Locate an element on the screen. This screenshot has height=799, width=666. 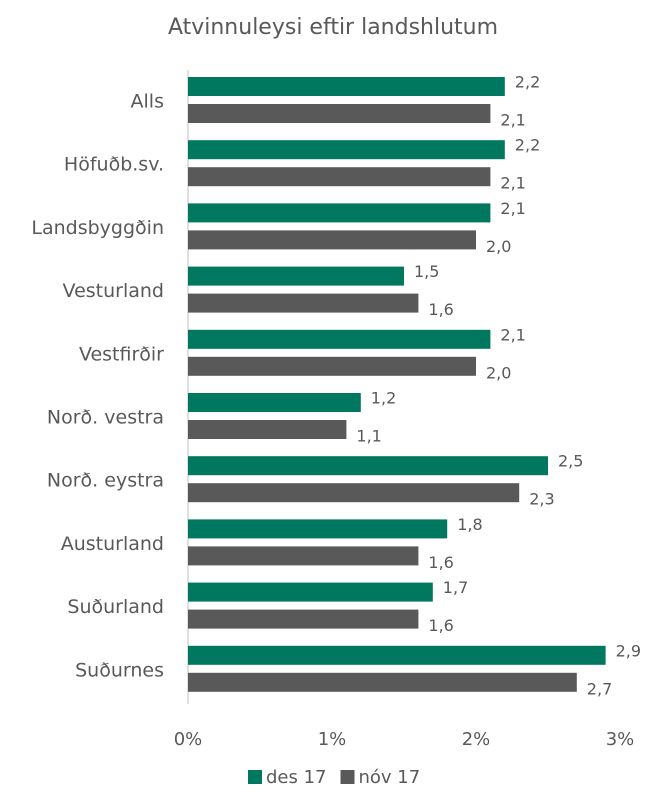
y-tick-label: Austurland is located at coordinates (112, 544).